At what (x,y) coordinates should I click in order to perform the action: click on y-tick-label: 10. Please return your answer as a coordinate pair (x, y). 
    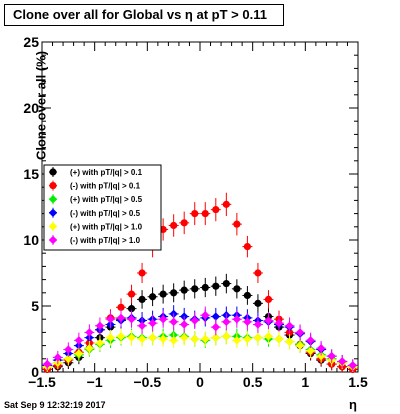
    Looking at the image, I should click on (31, 240).